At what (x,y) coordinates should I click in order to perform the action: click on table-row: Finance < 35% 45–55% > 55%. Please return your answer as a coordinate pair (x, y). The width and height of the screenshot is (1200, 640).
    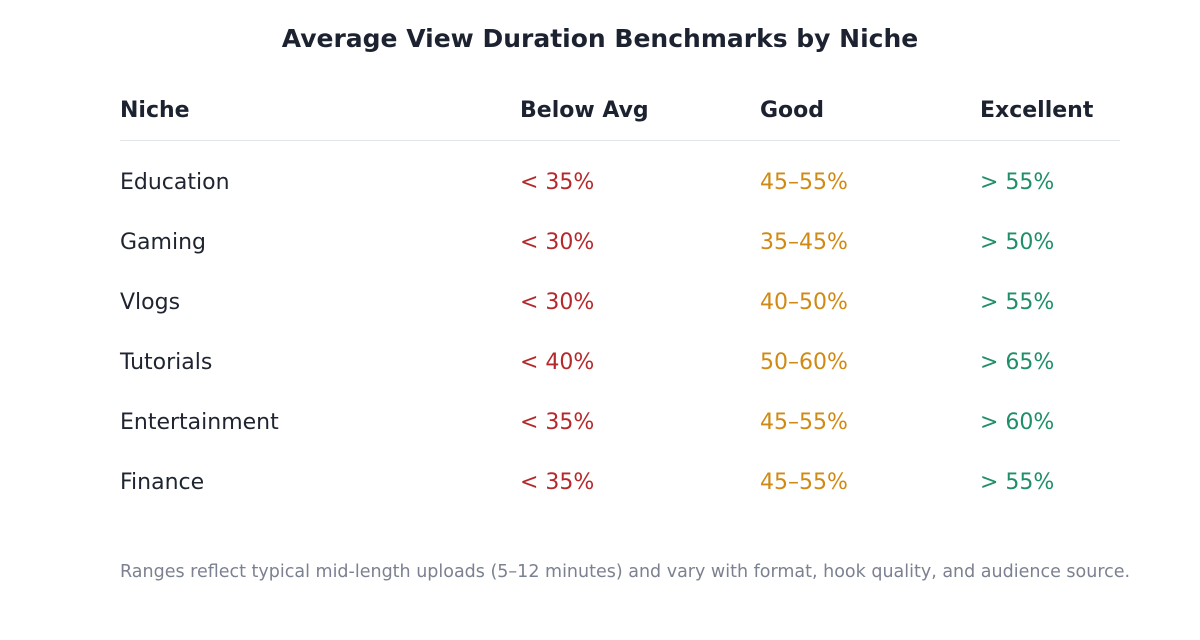
    Looking at the image, I should click on (620, 471).